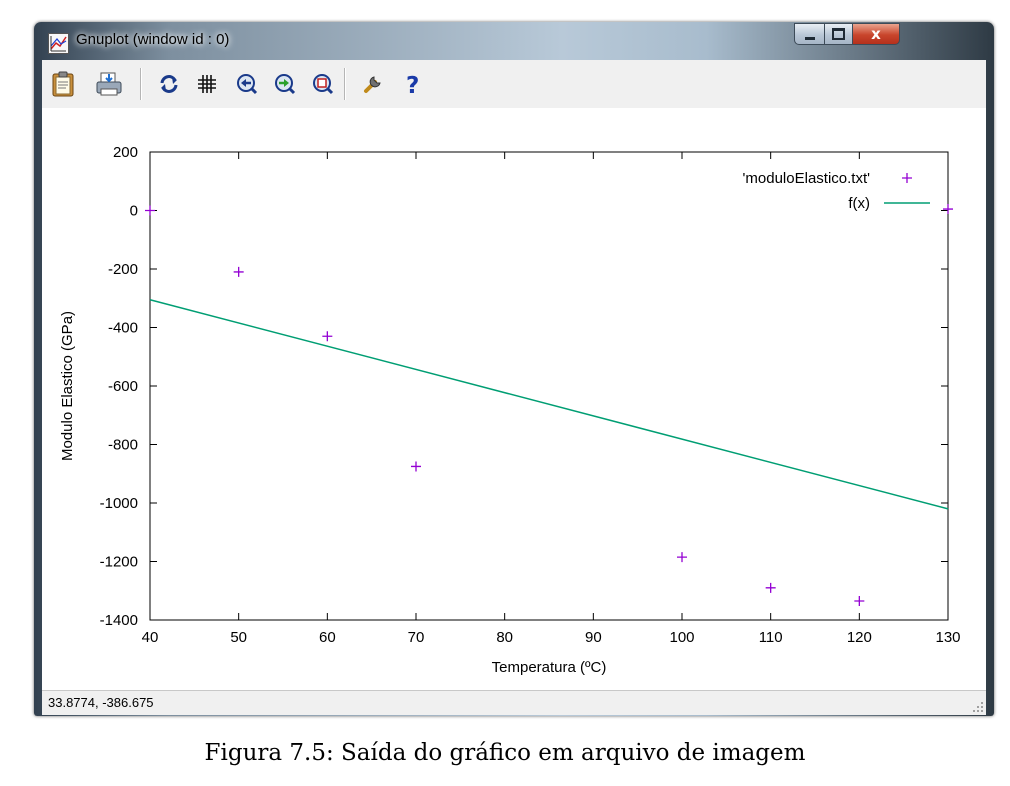 The image size is (1010, 786). What do you see at coordinates (134, 211) in the screenshot?
I see `y-tick-label: 0` at bounding box center [134, 211].